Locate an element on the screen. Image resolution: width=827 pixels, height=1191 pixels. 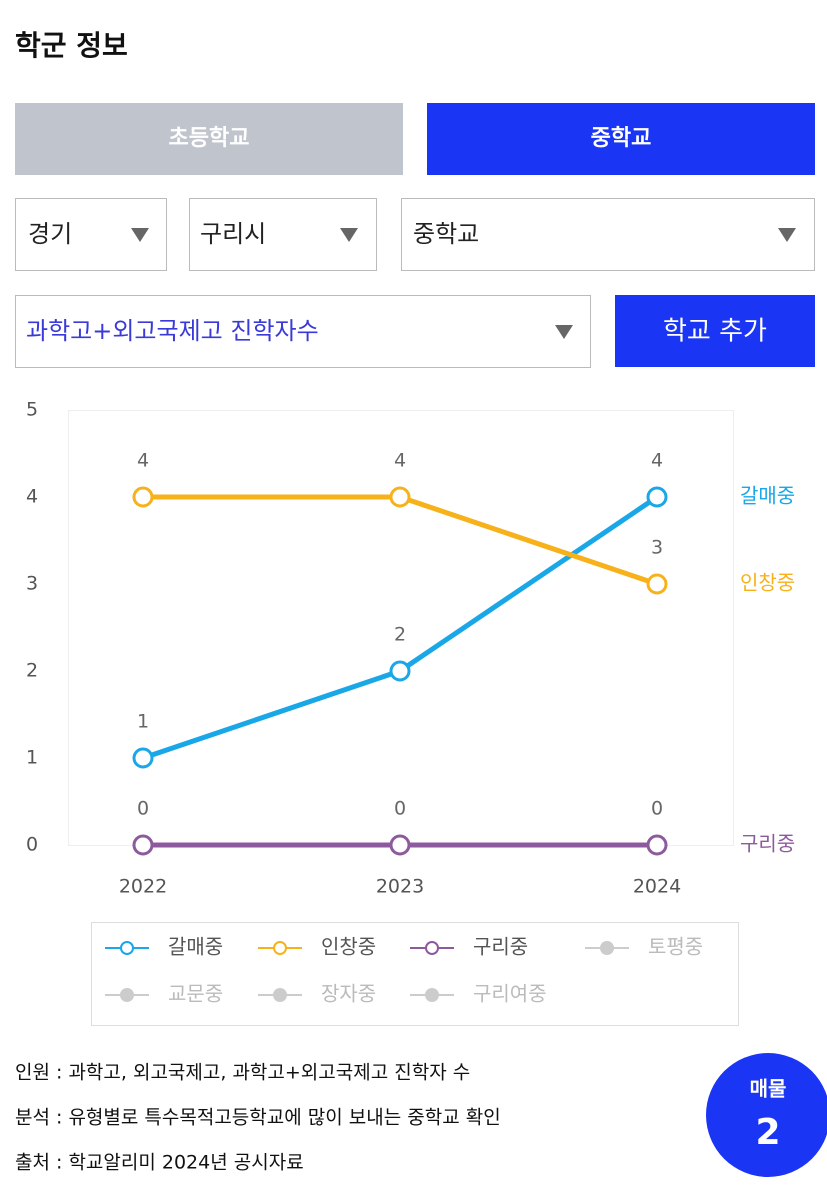
button-label: 학교 추가 is located at coordinates (715, 332).